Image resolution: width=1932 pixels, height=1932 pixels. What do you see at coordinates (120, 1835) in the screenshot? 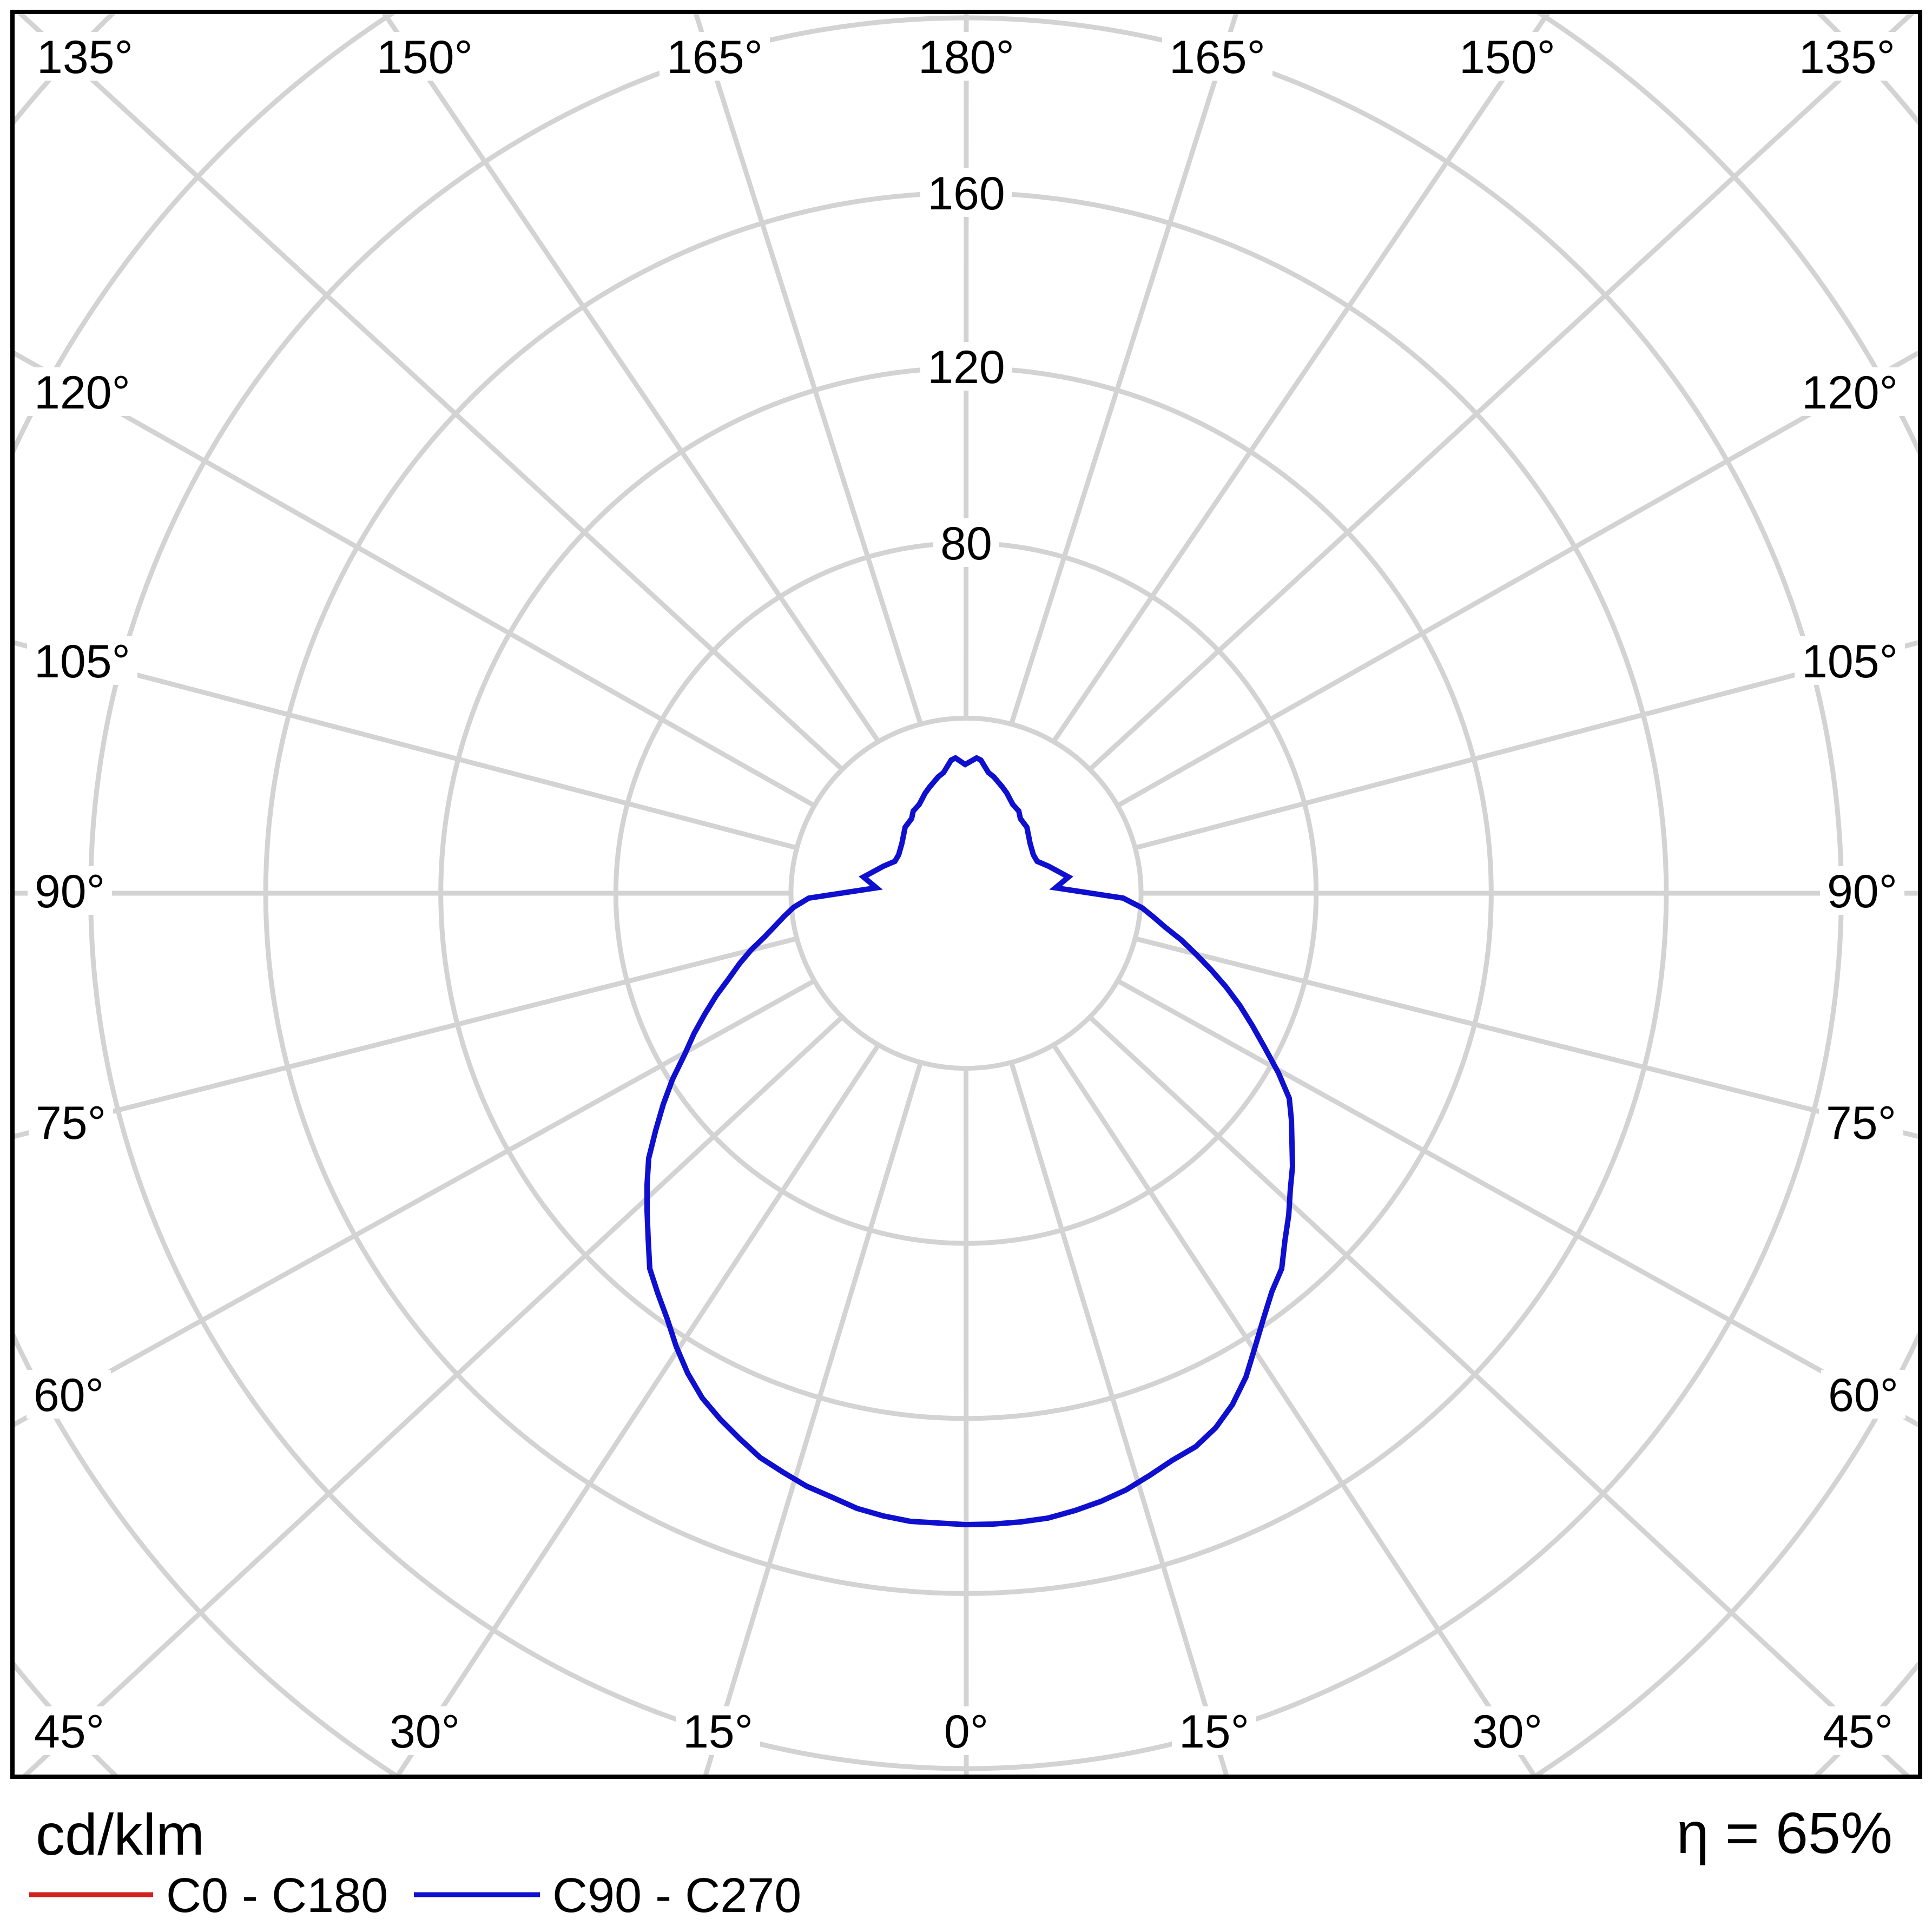
I see `svg-text: cd/klm` at bounding box center [120, 1835].